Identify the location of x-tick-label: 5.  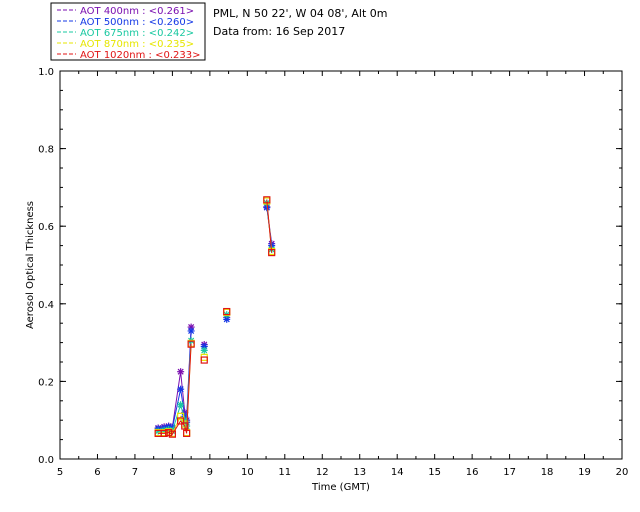
(60, 472).